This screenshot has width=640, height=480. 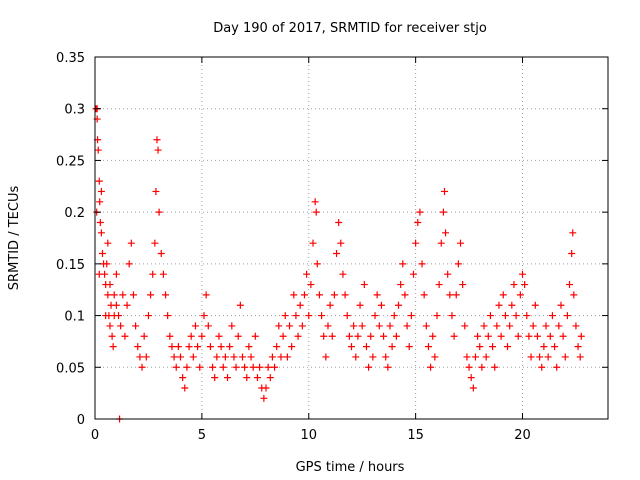 I want to click on y-axis-label: SRMTID / TECUs, so click(x=14, y=238).